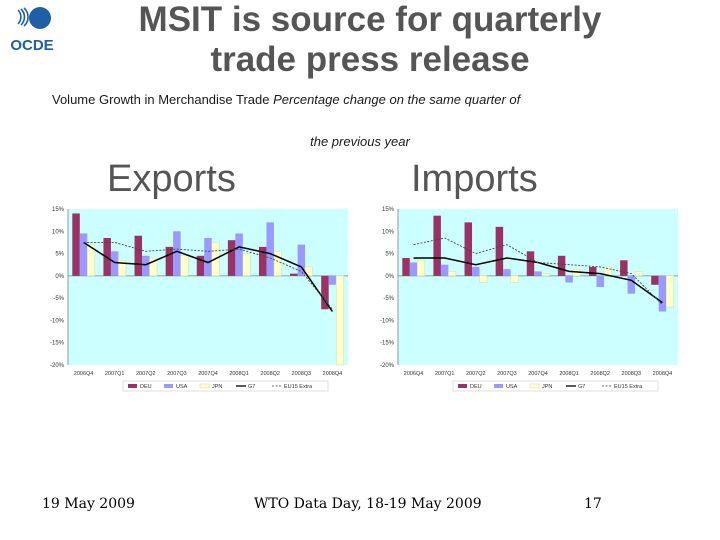 The image size is (720, 540). Describe the element at coordinates (561, 265) in the screenshot. I see `imports-bar-deu-2008q1` at that location.